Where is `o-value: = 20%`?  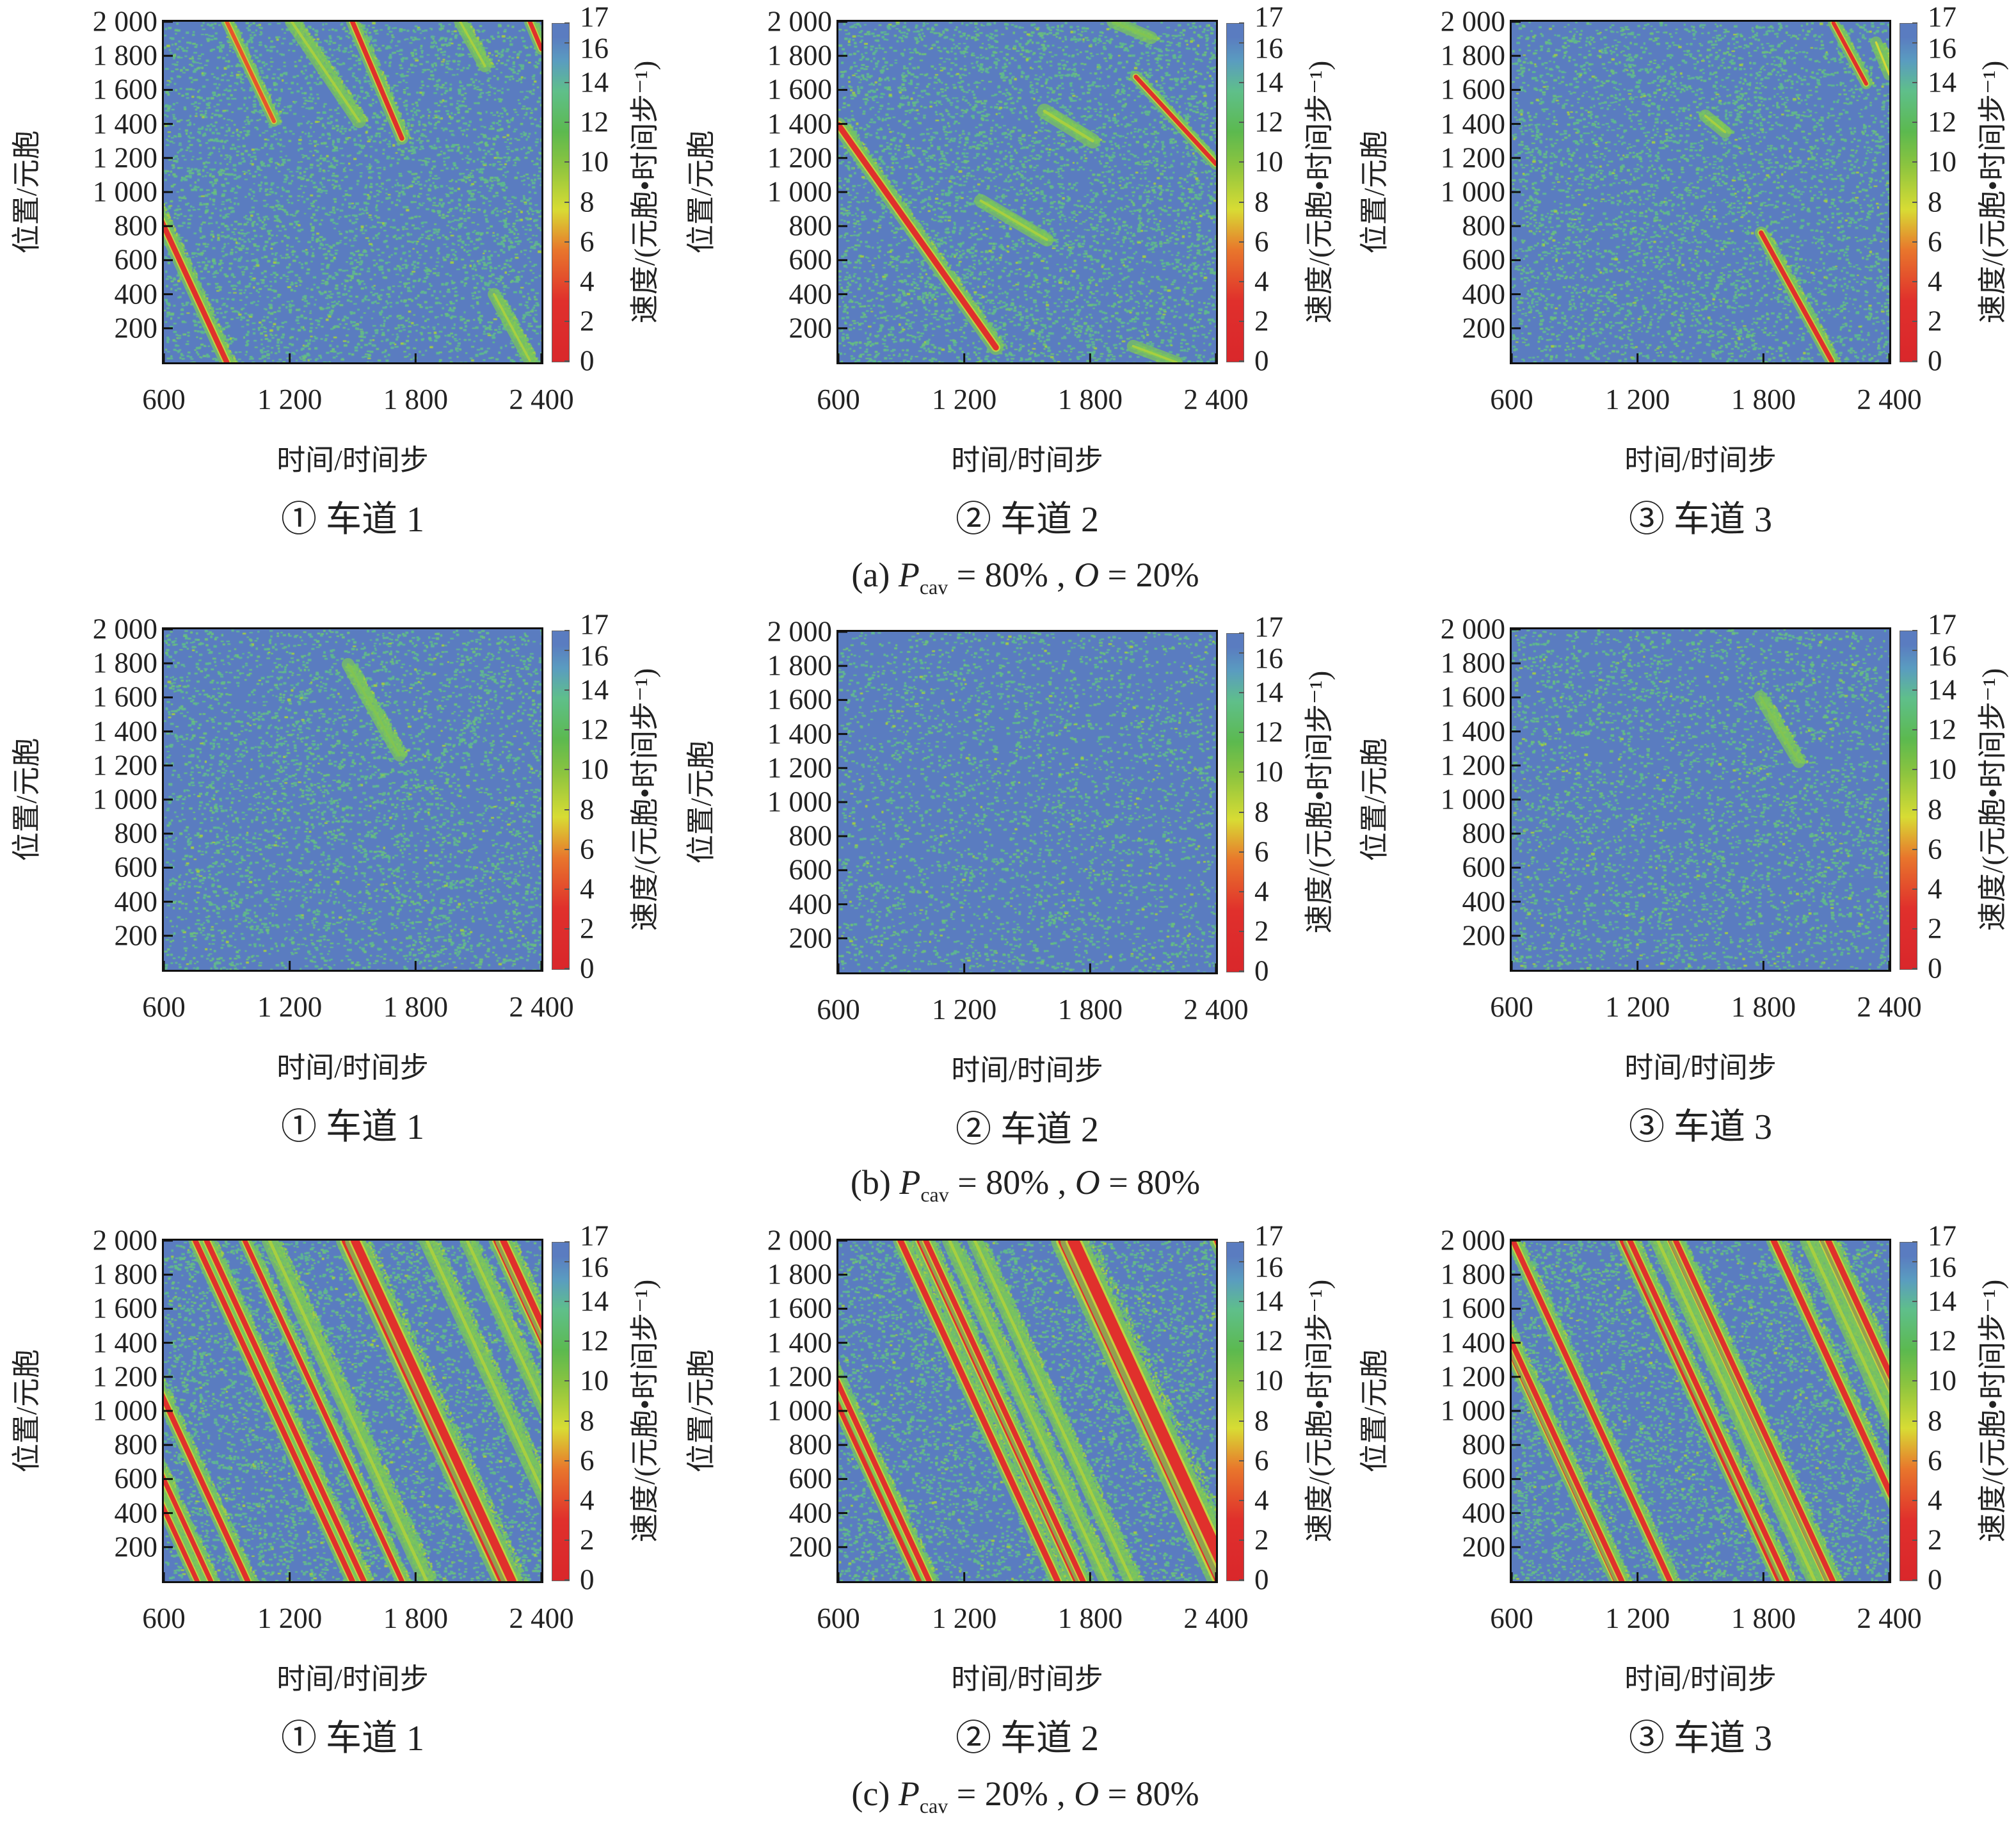
o-value: = 20% is located at coordinates (1153, 575).